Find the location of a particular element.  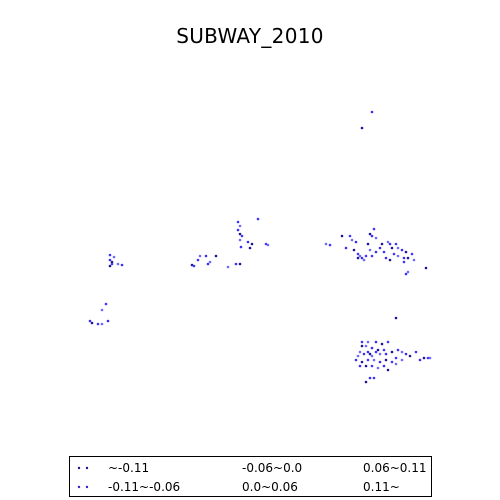

legend-label: -0.06~0.0 is located at coordinates (272, 468).